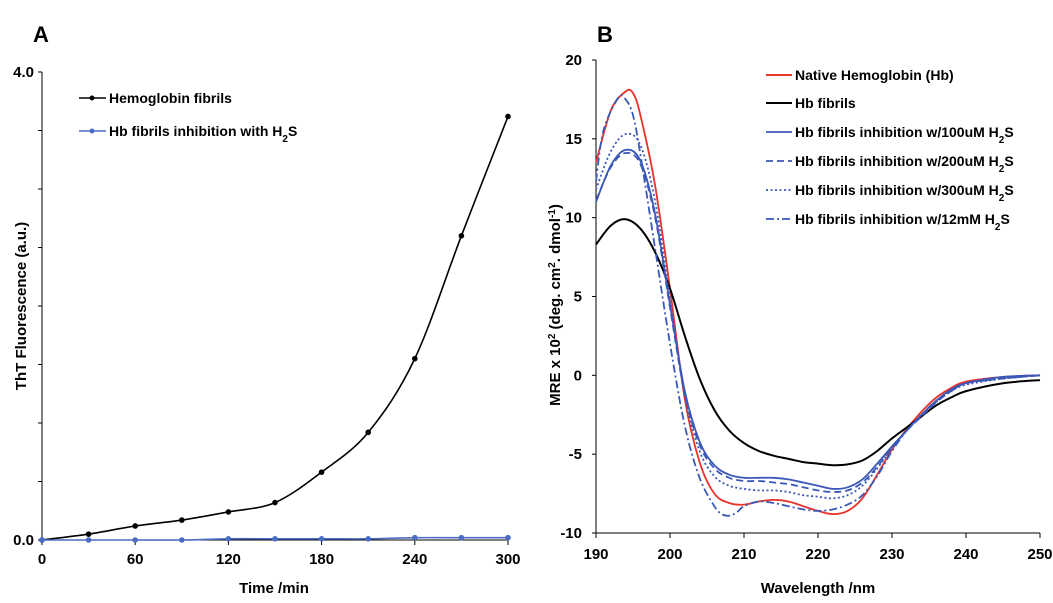 The image size is (1053, 603). I want to click on panel-b-x-tick-label: 210, so click(743, 554).